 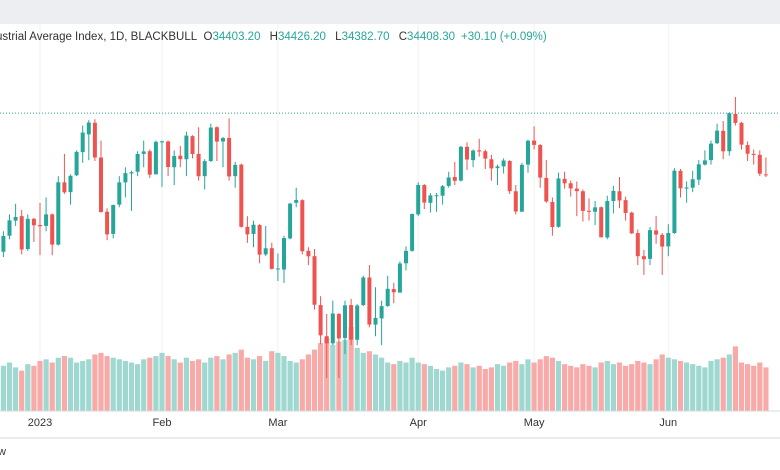 I want to click on x-tick-label: 2023, so click(x=40, y=423).